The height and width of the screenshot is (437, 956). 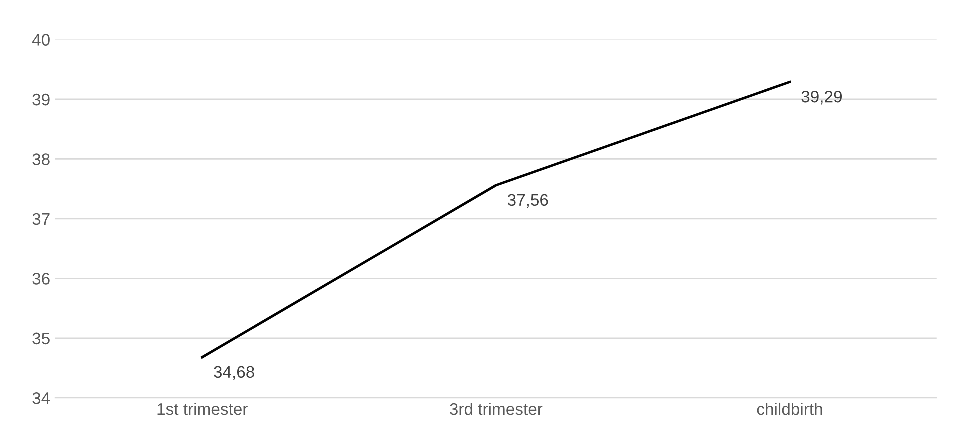 I want to click on y-tick-label: 38, so click(x=41, y=160).